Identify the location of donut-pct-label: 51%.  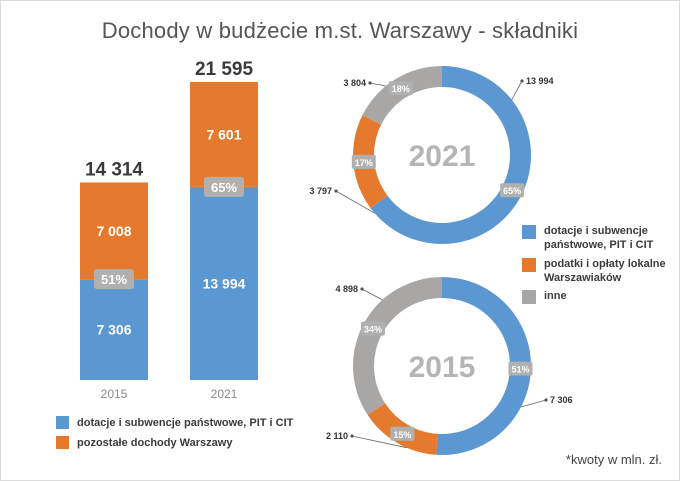
(520, 370).